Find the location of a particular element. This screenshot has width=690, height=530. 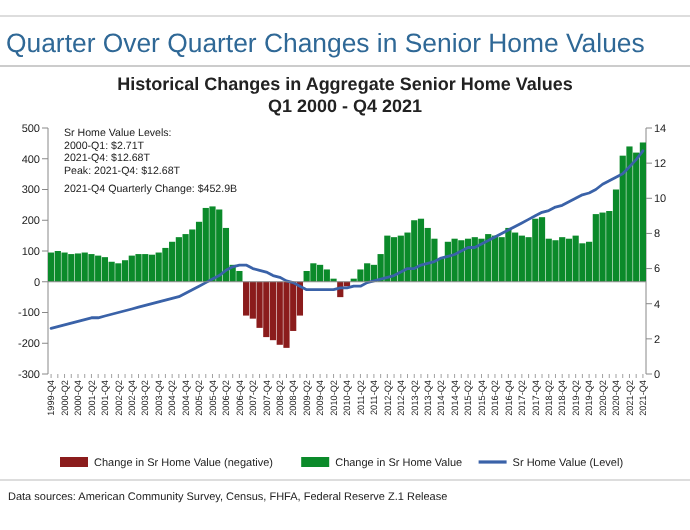

chart-title: Quarter Over Quarter Changes in Senior Home Values is located at coordinates (326, 43).